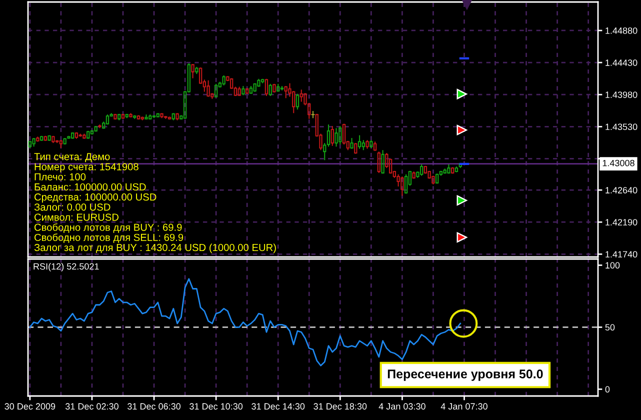 This screenshot has height=420, width=641. I want to click on annotation: Средства: 100000.00 USD, so click(95, 198).